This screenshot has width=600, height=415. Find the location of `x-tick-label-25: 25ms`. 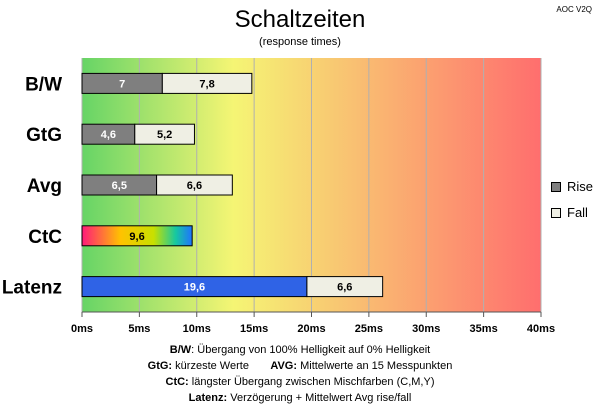

x-tick-label-25: 25ms is located at coordinates (369, 329).